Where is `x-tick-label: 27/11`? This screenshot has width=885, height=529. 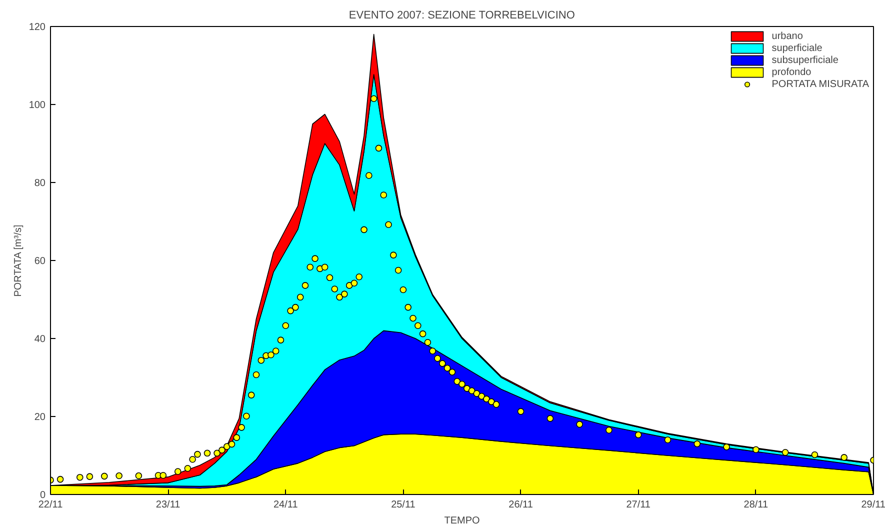
x-tick-label: 27/11 is located at coordinates (638, 505).